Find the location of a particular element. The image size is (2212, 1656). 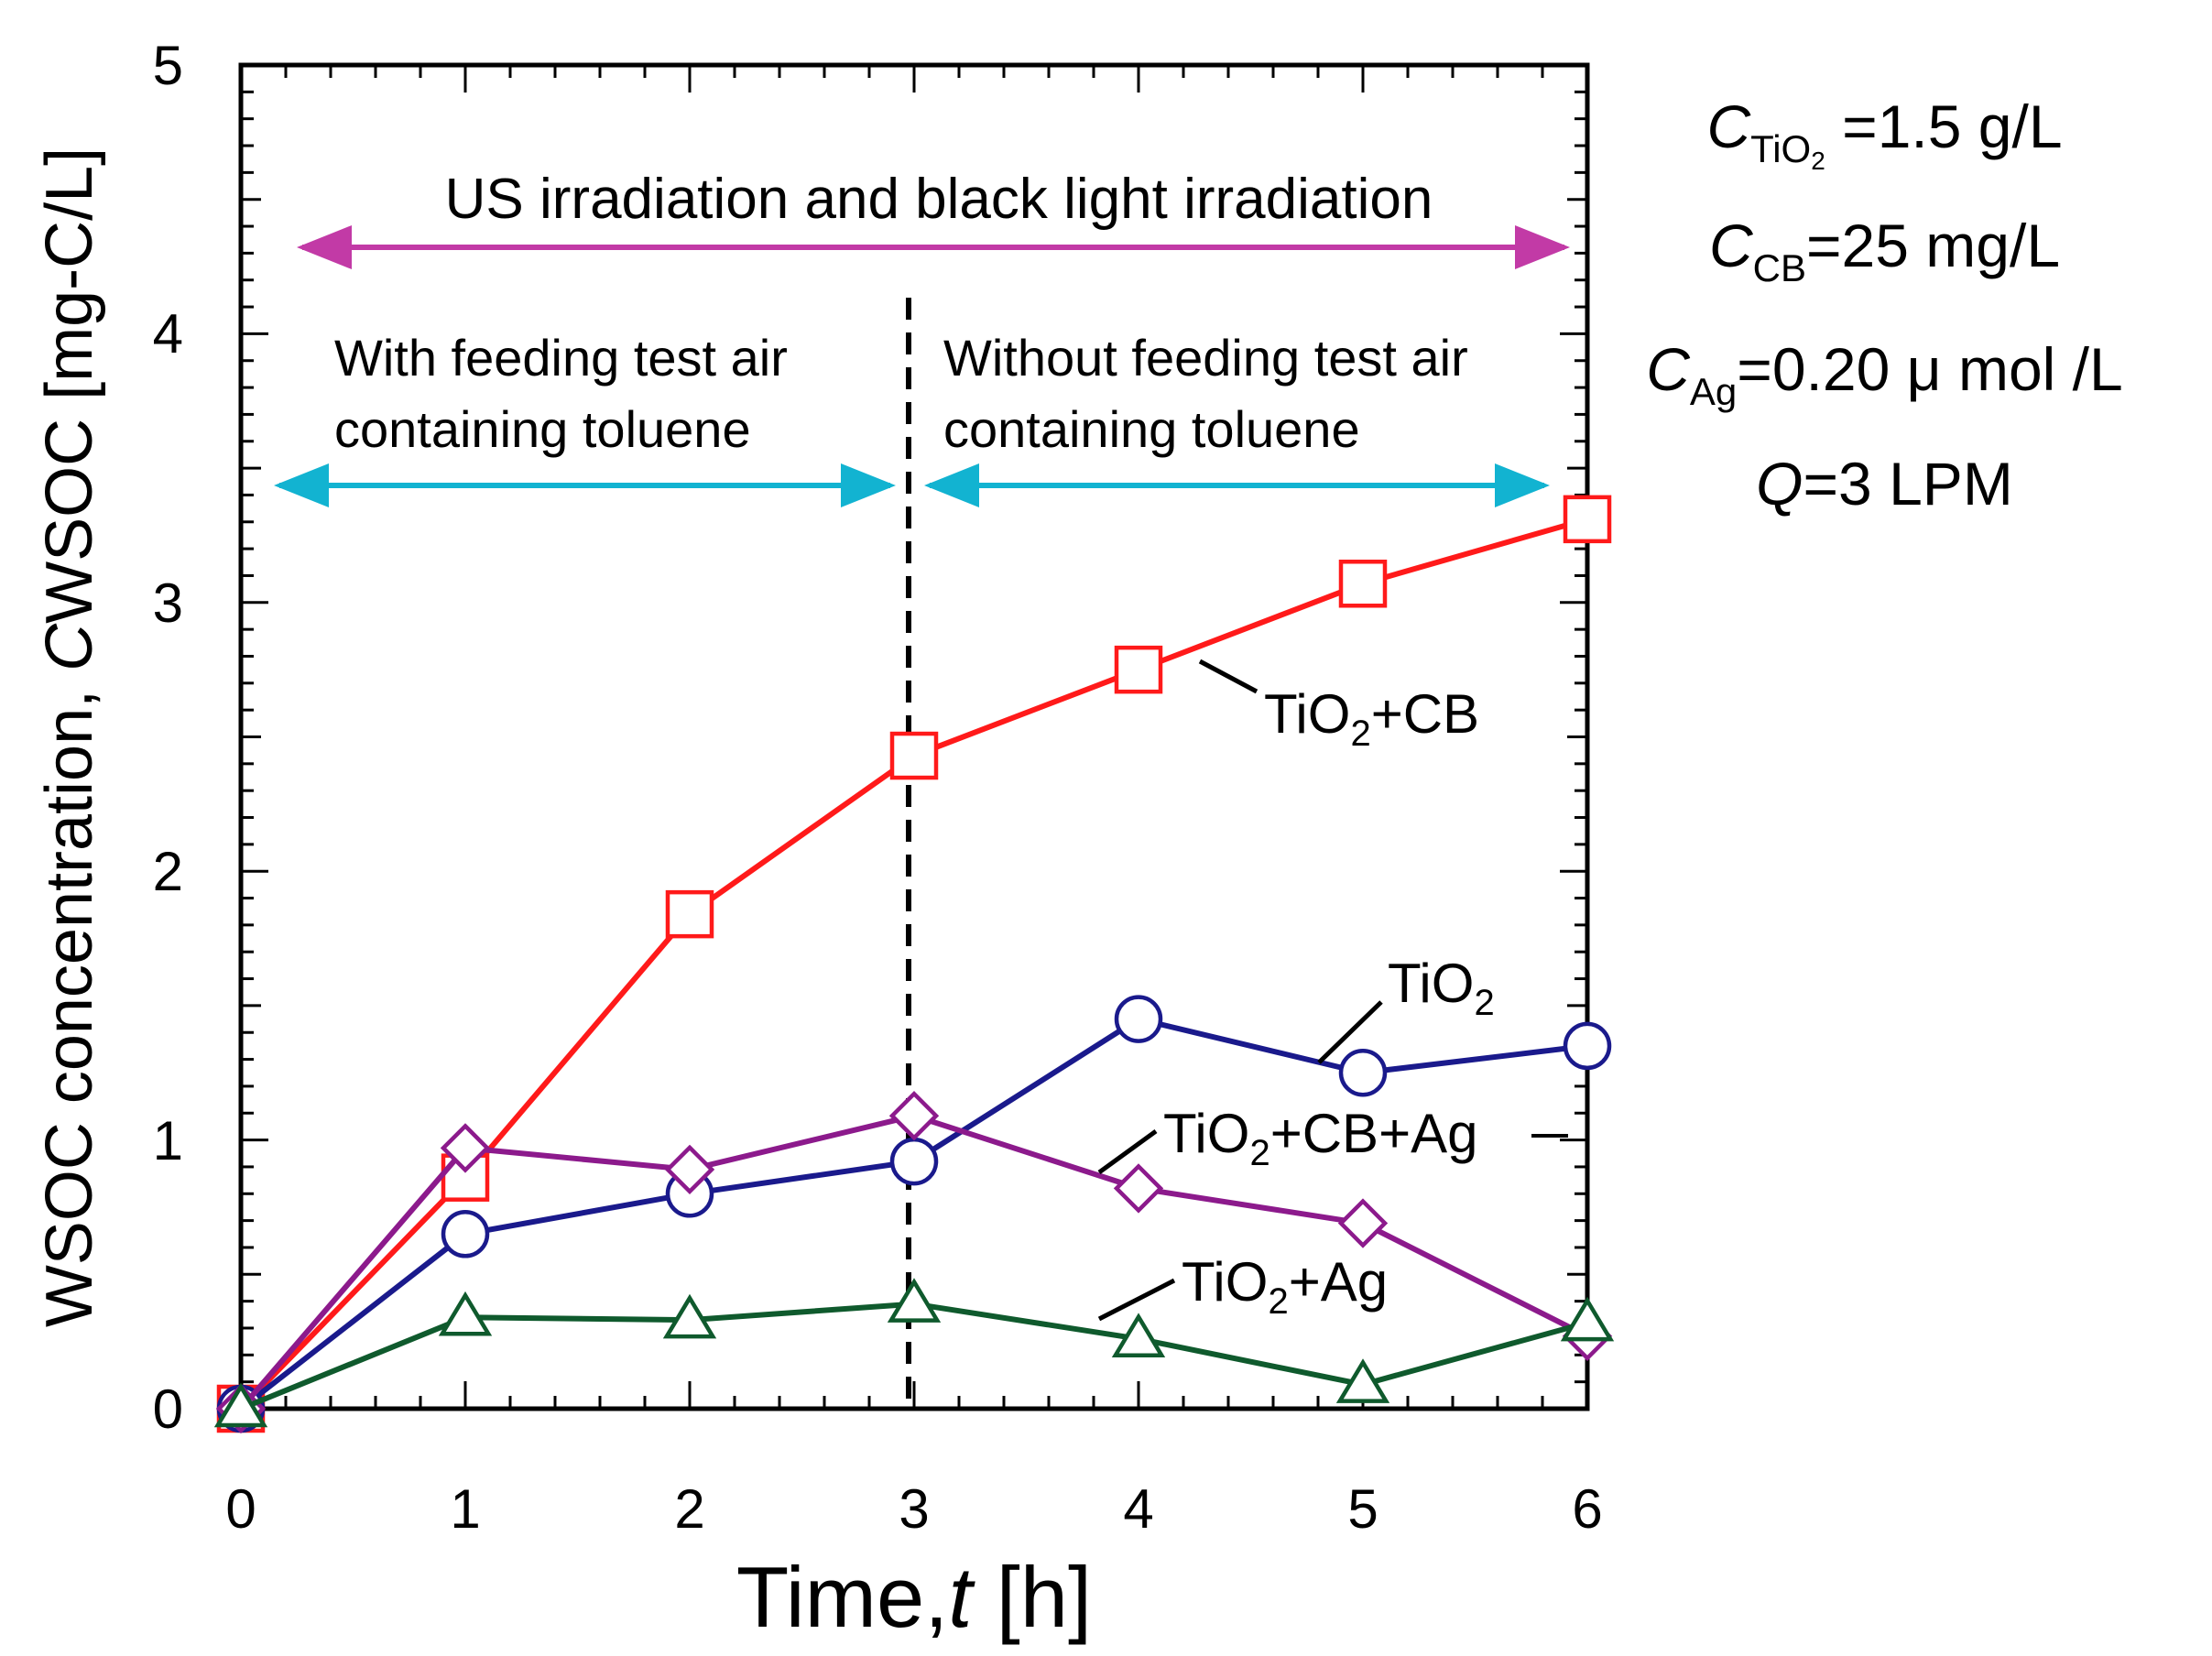

x-tick-labels: 0 1 2 3 4 5 6 is located at coordinates (914, 1509).